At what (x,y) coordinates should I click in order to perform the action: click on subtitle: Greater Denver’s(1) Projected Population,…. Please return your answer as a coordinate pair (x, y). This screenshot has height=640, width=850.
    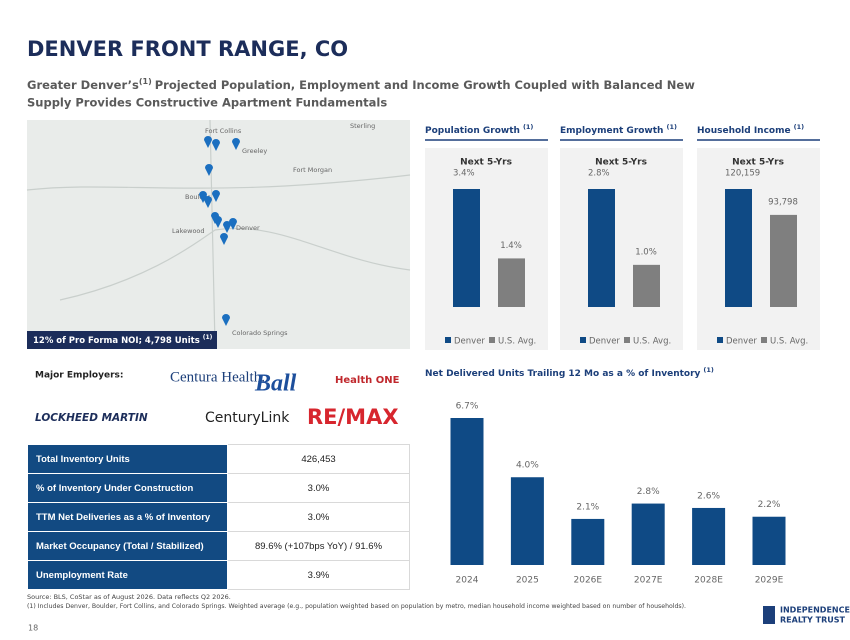
    Looking at the image, I should click on (361, 84).